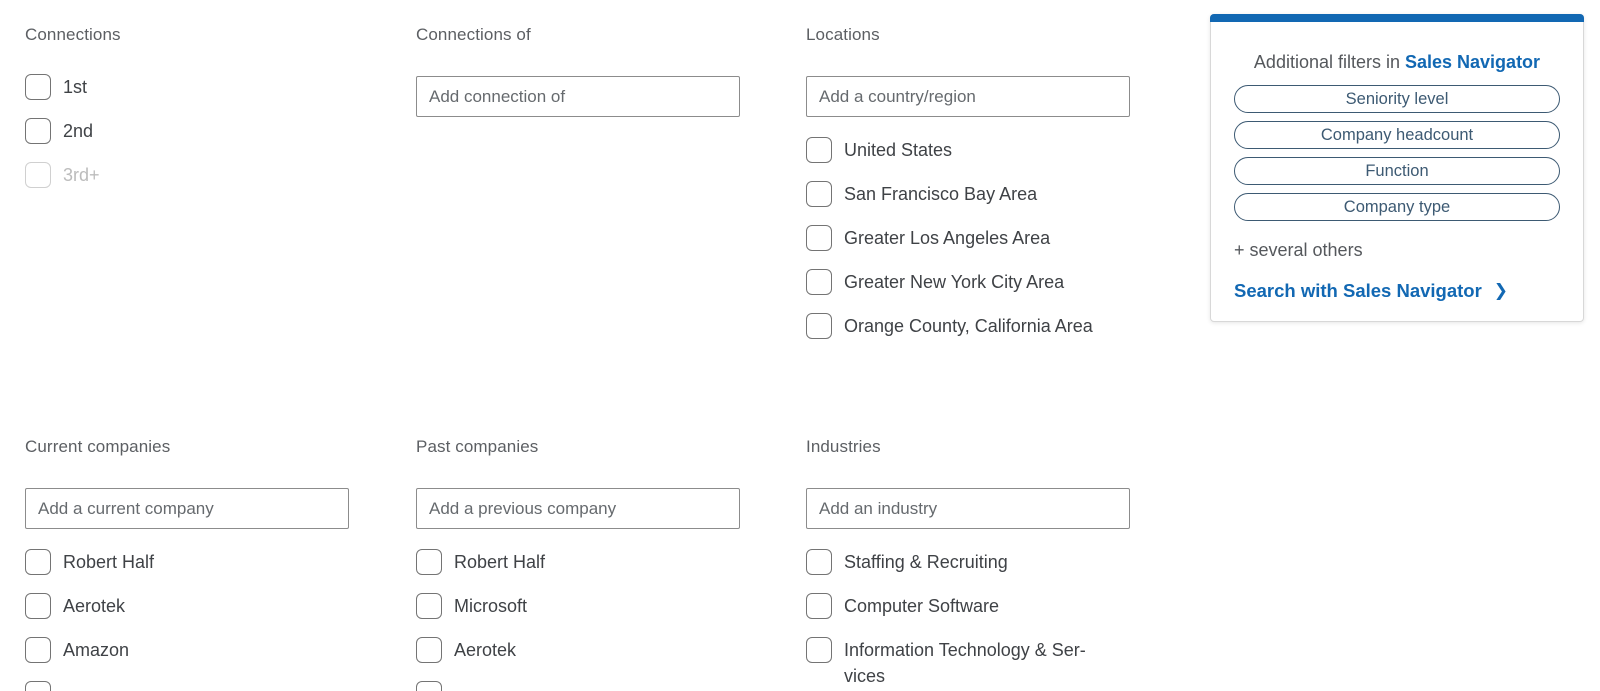 This screenshot has width=1600, height=691. What do you see at coordinates (586, 620) in the screenshot?
I see `past-companies-option-list: Robert Half Microsoft Aerotek` at bounding box center [586, 620].